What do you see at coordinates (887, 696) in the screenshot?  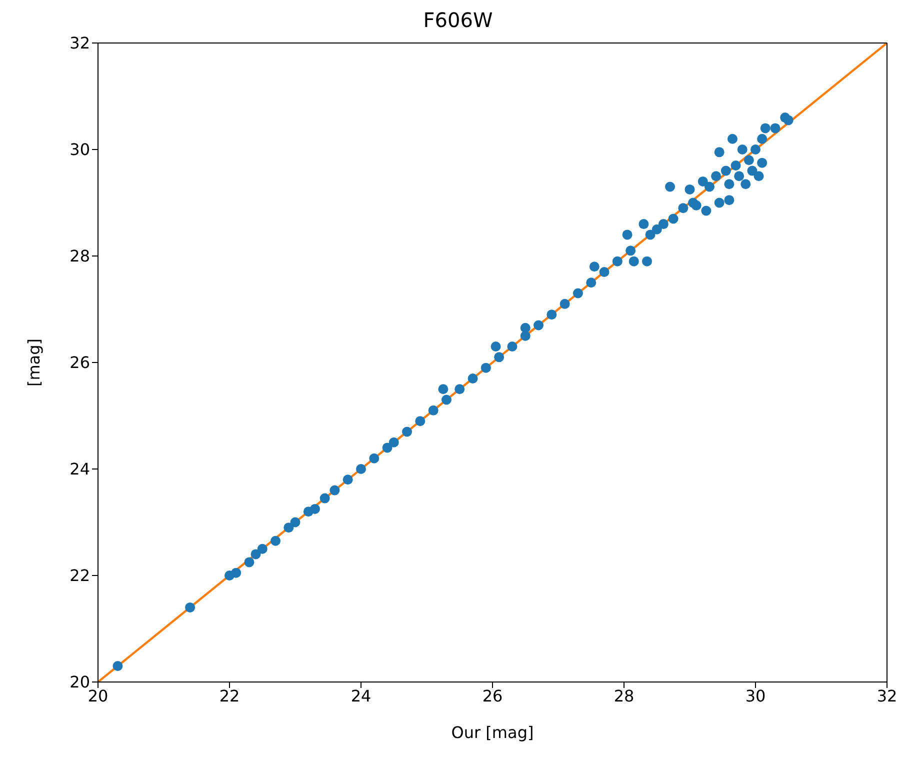 I see `x-tick-label: 32` at bounding box center [887, 696].